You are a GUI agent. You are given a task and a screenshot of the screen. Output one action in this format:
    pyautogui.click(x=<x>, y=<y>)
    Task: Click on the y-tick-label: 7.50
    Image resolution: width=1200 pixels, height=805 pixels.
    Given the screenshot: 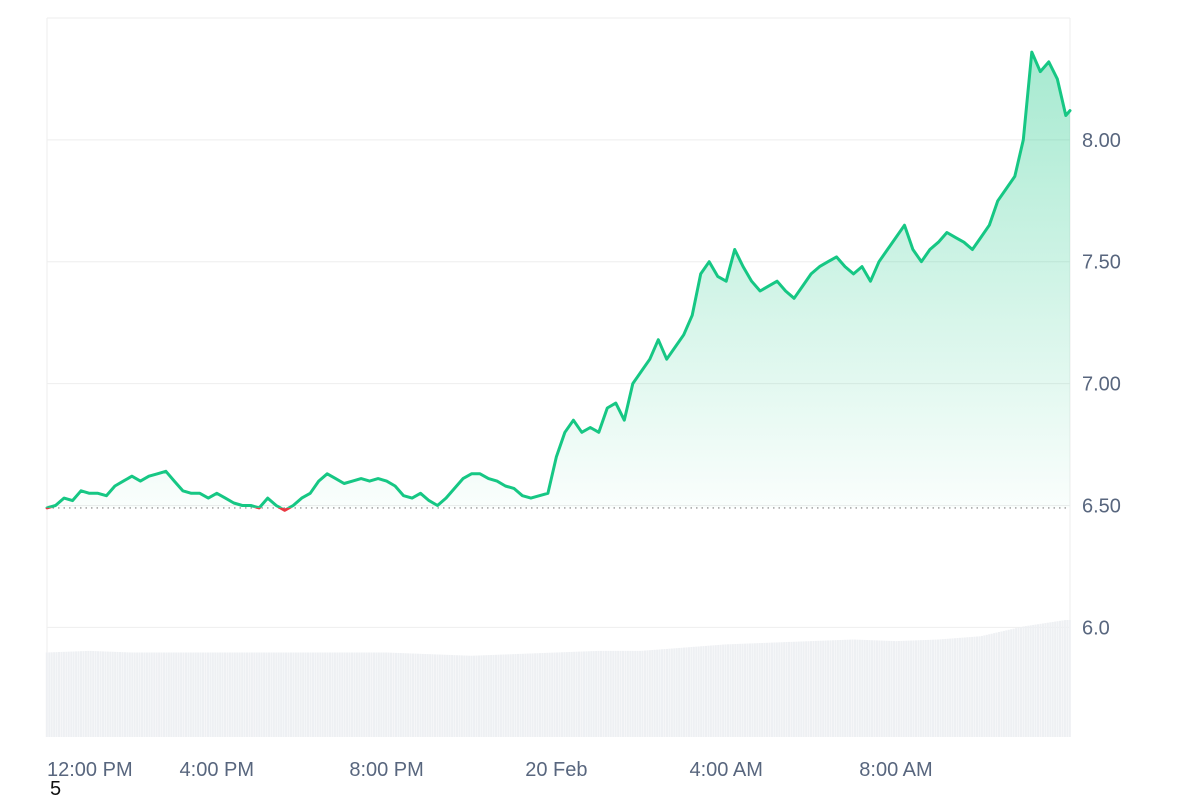 What is the action you would take?
    pyautogui.click(x=1101, y=263)
    